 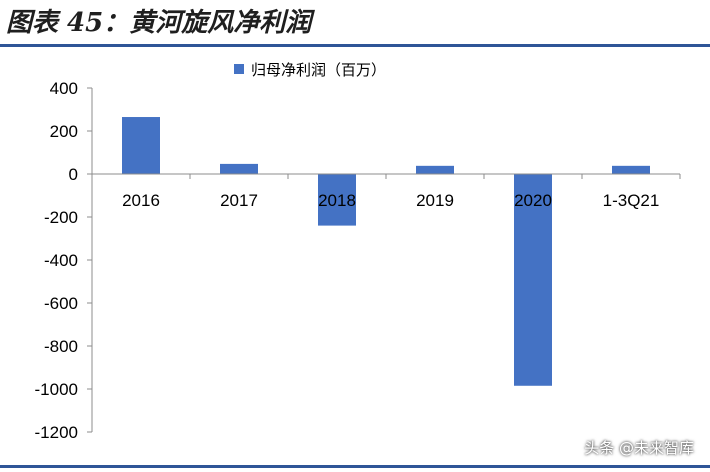 I want to click on y-tick-label: -1200, so click(x=56, y=432).